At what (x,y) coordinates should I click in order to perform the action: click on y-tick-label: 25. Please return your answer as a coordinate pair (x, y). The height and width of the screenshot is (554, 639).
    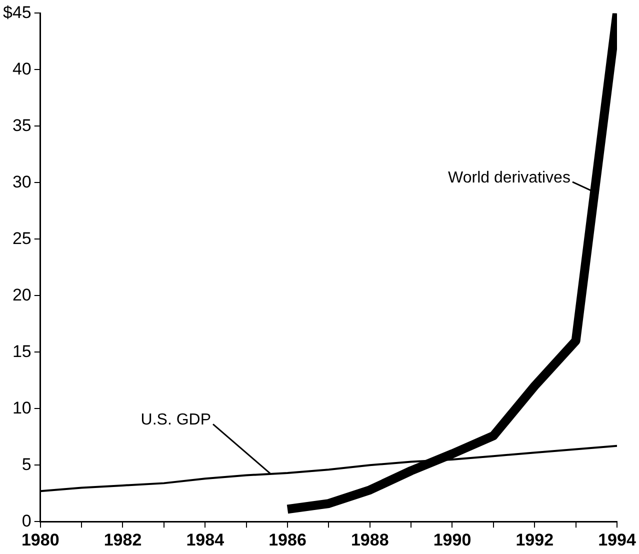
    Looking at the image, I should click on (22, 238).